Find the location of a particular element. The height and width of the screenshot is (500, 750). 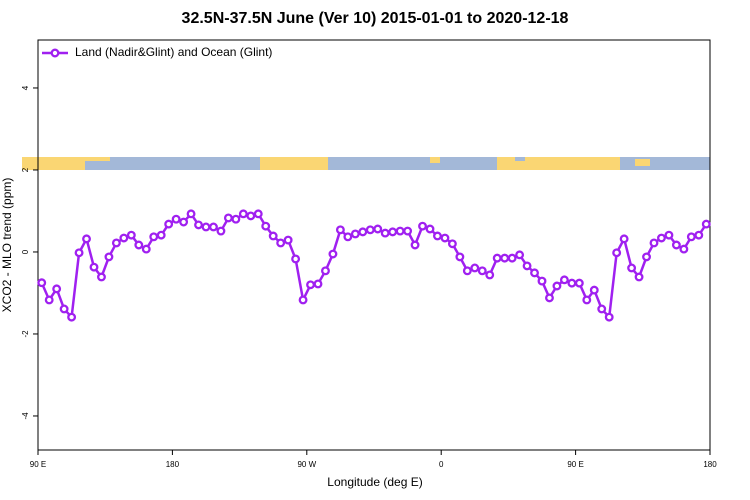

y-tick-label: 4 is located at coordinates (25, 87).